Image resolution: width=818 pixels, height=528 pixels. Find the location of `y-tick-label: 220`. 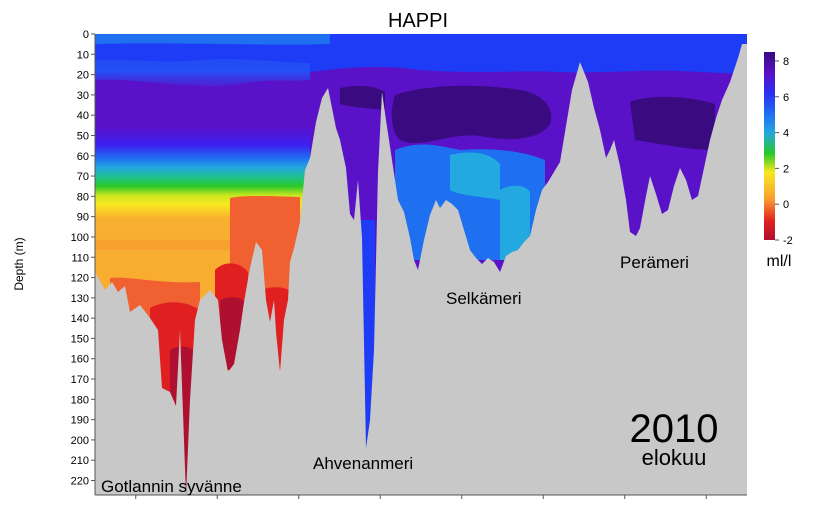

y-tick-label: 220 is located at coordinates (80, 482).